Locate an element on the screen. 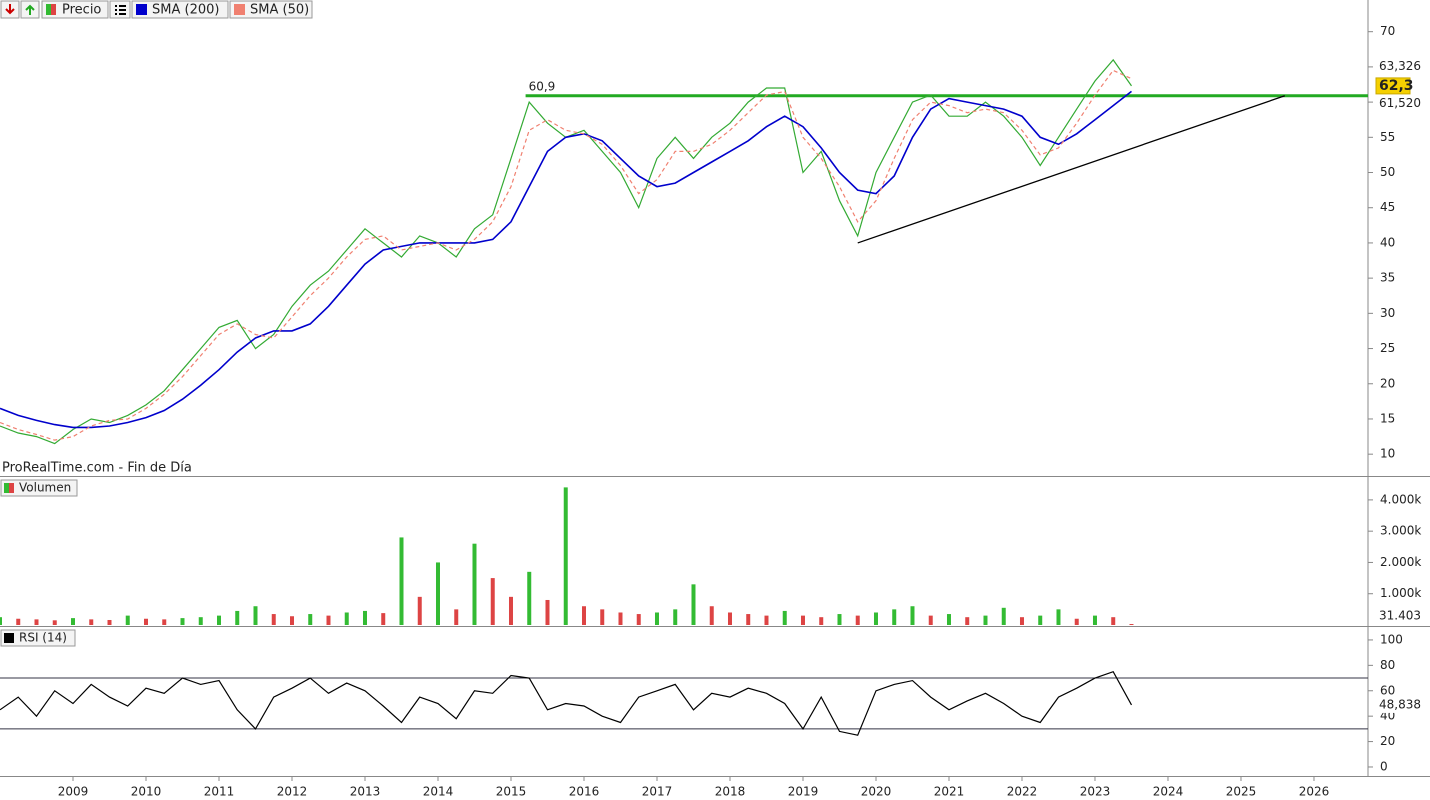  legend-box is located at coordinates (180, 9).